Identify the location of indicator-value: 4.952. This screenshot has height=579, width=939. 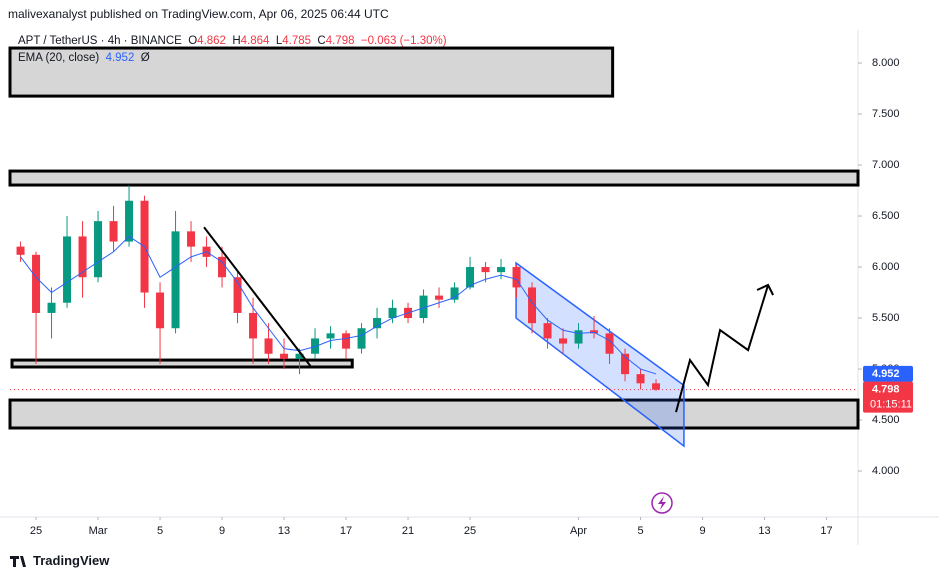
(120, 58).